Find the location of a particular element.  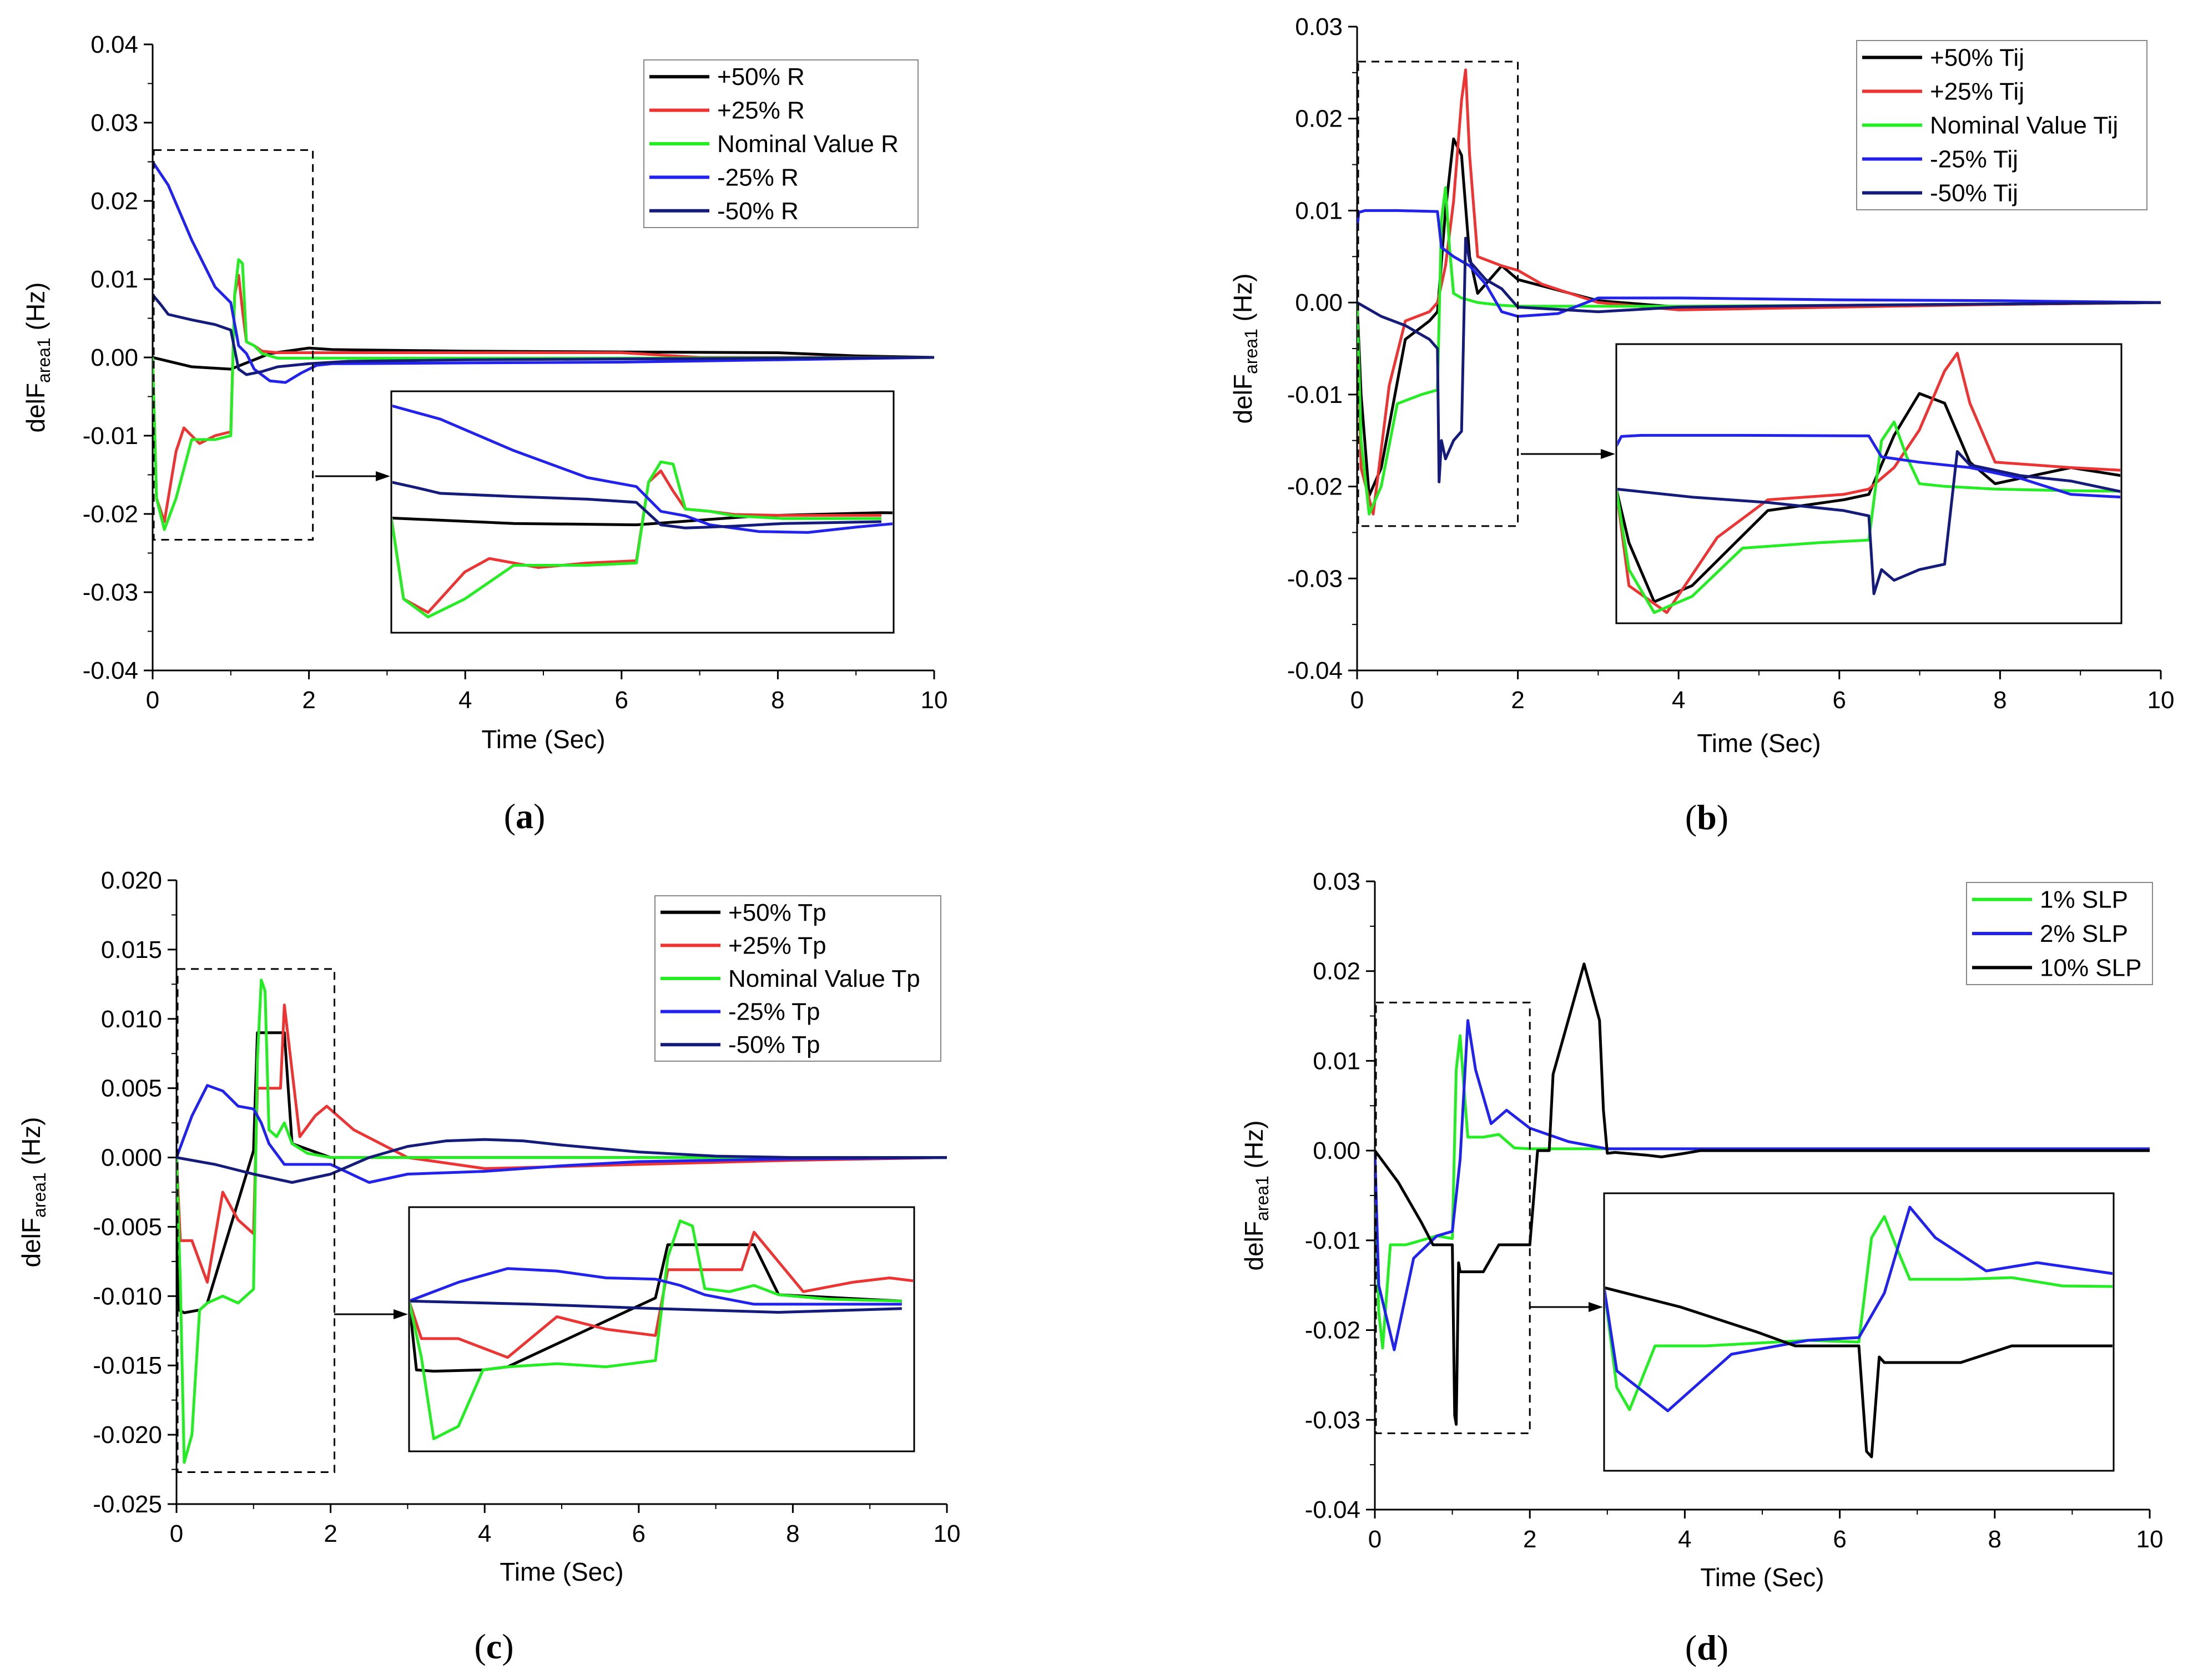

legend-label: +50% Tp is located at coordinates (777, 912).